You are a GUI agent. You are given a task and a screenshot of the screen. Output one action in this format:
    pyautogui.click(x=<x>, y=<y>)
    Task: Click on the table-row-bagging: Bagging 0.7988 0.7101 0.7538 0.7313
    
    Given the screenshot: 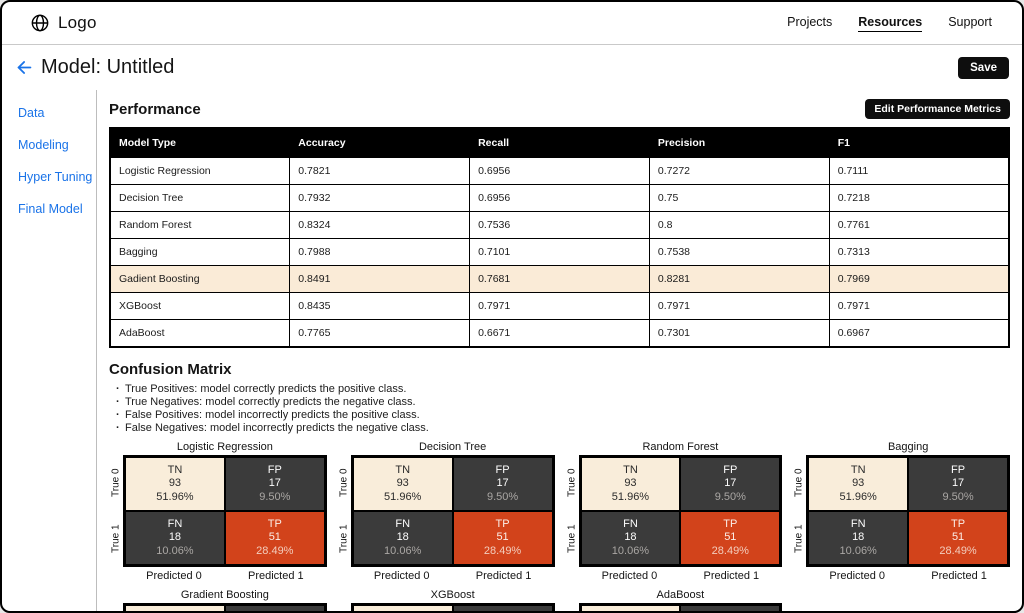 What is the action you would take?
    pyautogui.click(x=559, y=252)
    